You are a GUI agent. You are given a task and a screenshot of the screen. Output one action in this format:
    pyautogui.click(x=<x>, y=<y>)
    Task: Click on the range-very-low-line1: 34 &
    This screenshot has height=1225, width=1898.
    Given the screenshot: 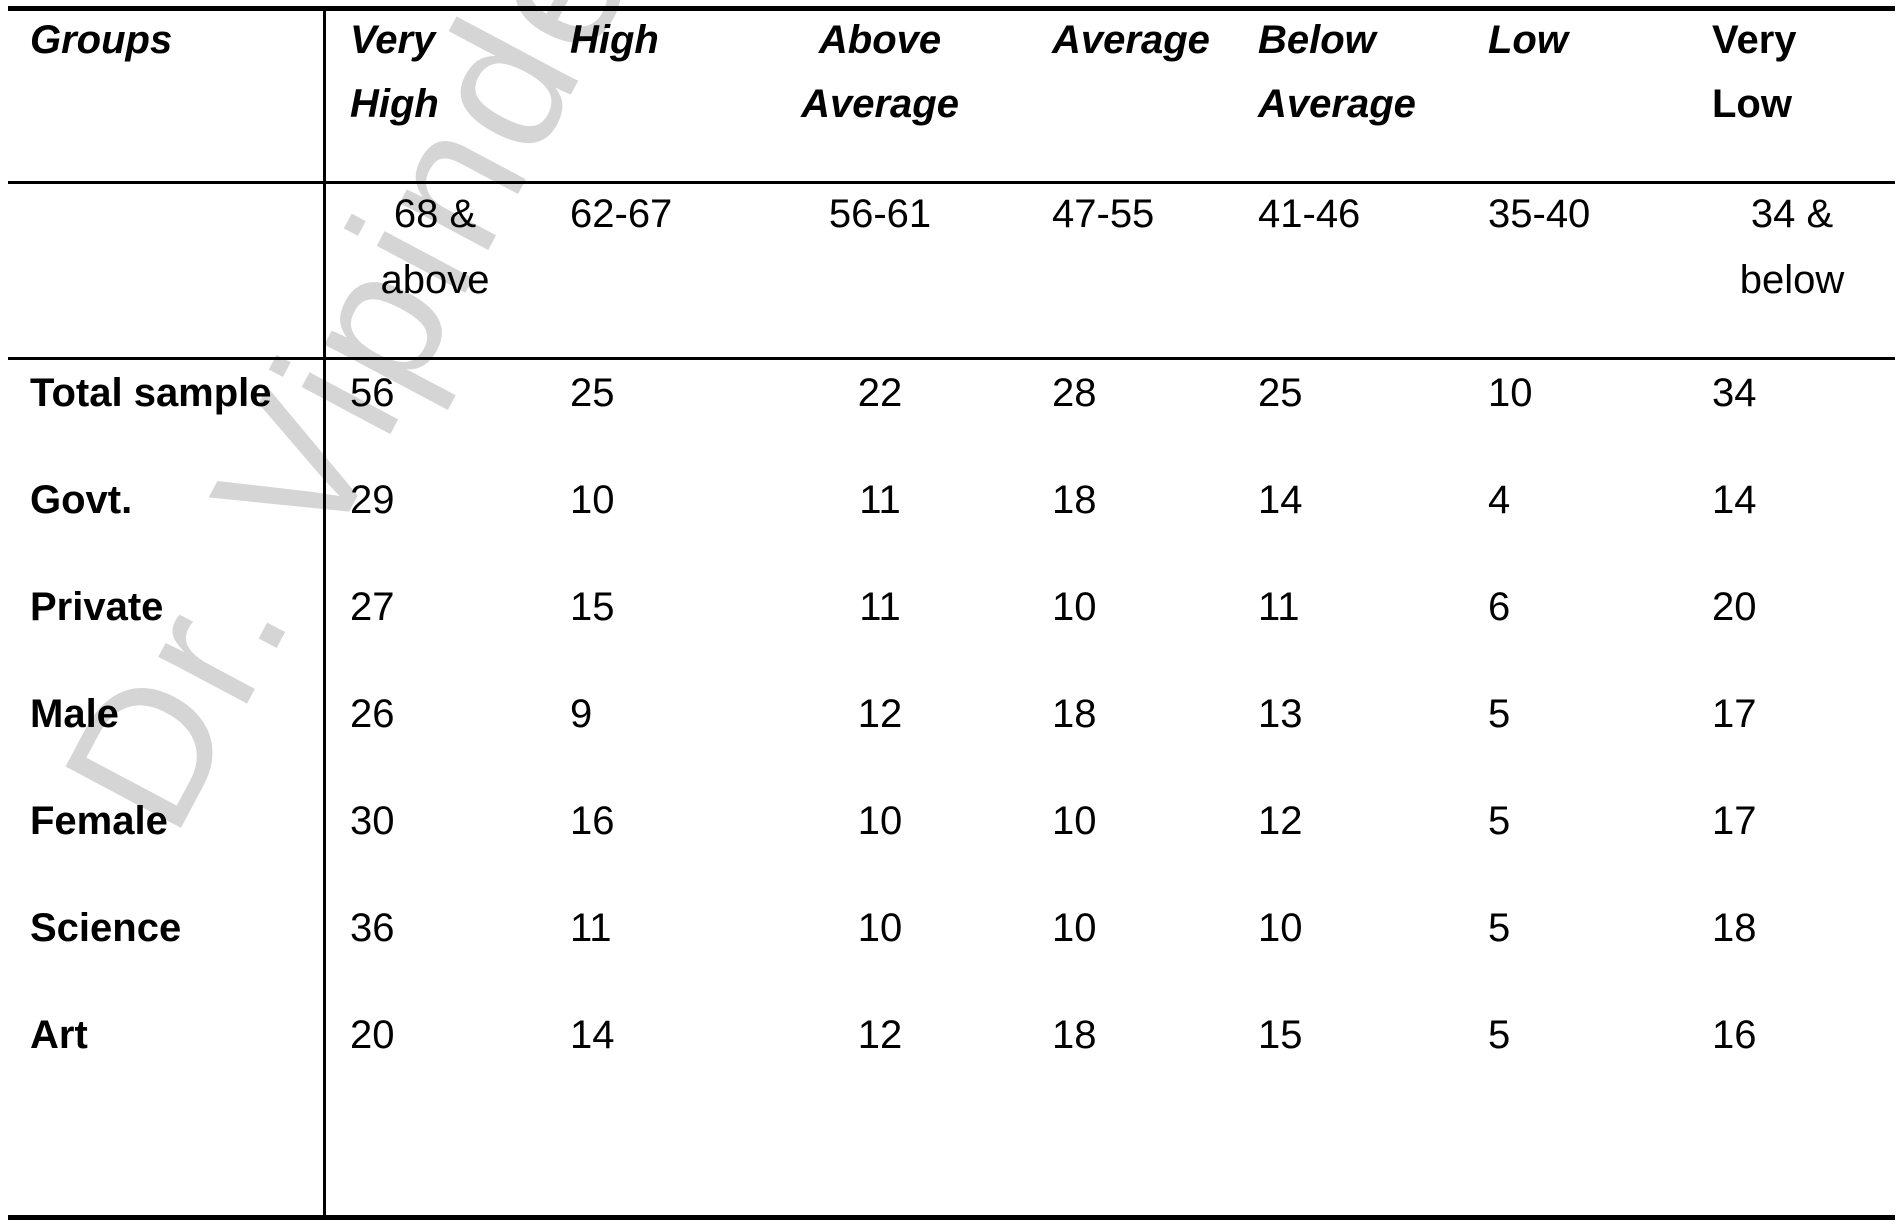 What is the action you would take?
    pyautogui.click(x=1792, y=214)
    